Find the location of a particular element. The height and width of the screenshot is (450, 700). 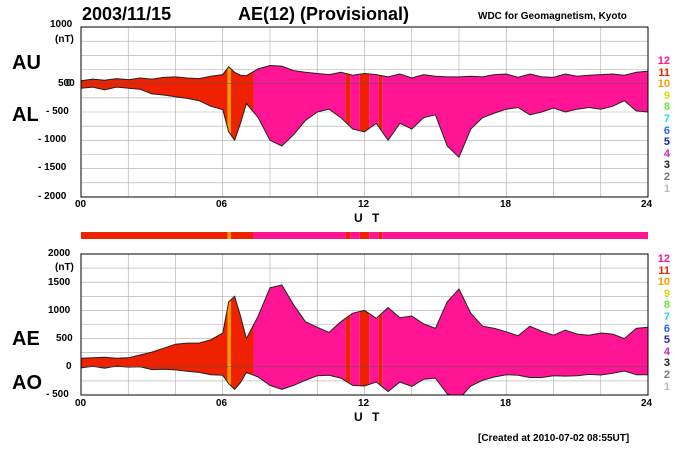

bottom-y-tick: 0 is located at coordinates (69, 366).